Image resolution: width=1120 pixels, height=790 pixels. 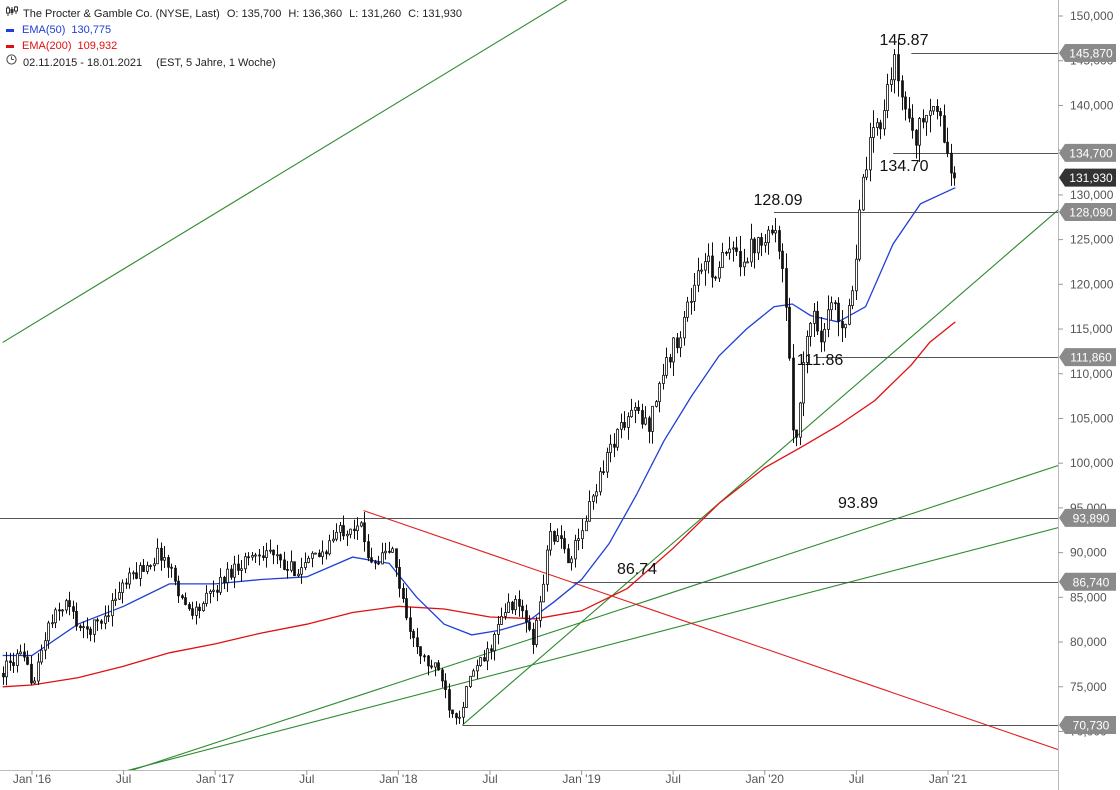 I want to click on ohlc-low-key: L:, so click(x=354, y=14).